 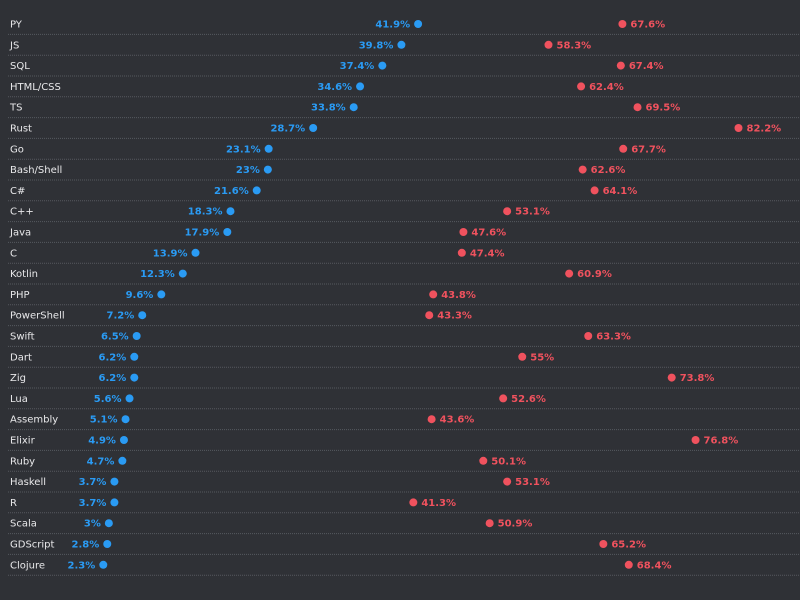 What do you see at coordinates (104, 420) in the screenshot?
I see `low-value-label: 5.1%` at bounding box center [104, 420].